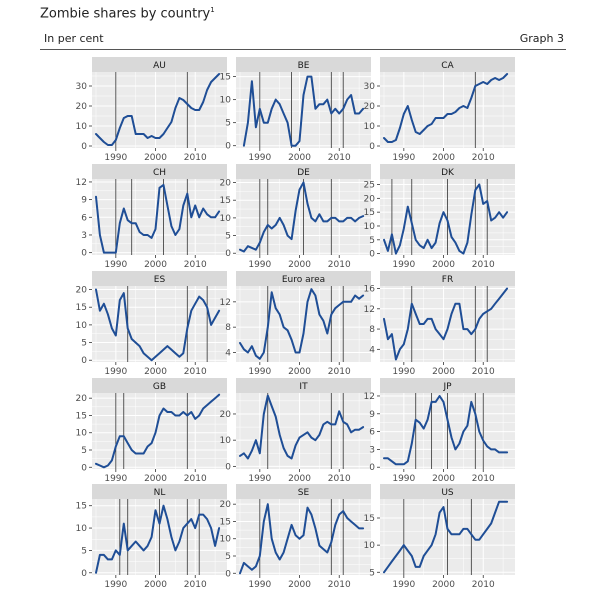 The height and width of the screenshot is (600, 600). What do you see at coordinates (151, 537) in the screenshot?
I see `panel-nl: NL 0 5 10 15 1990 2000 2010` at bounding box center [151, 537].